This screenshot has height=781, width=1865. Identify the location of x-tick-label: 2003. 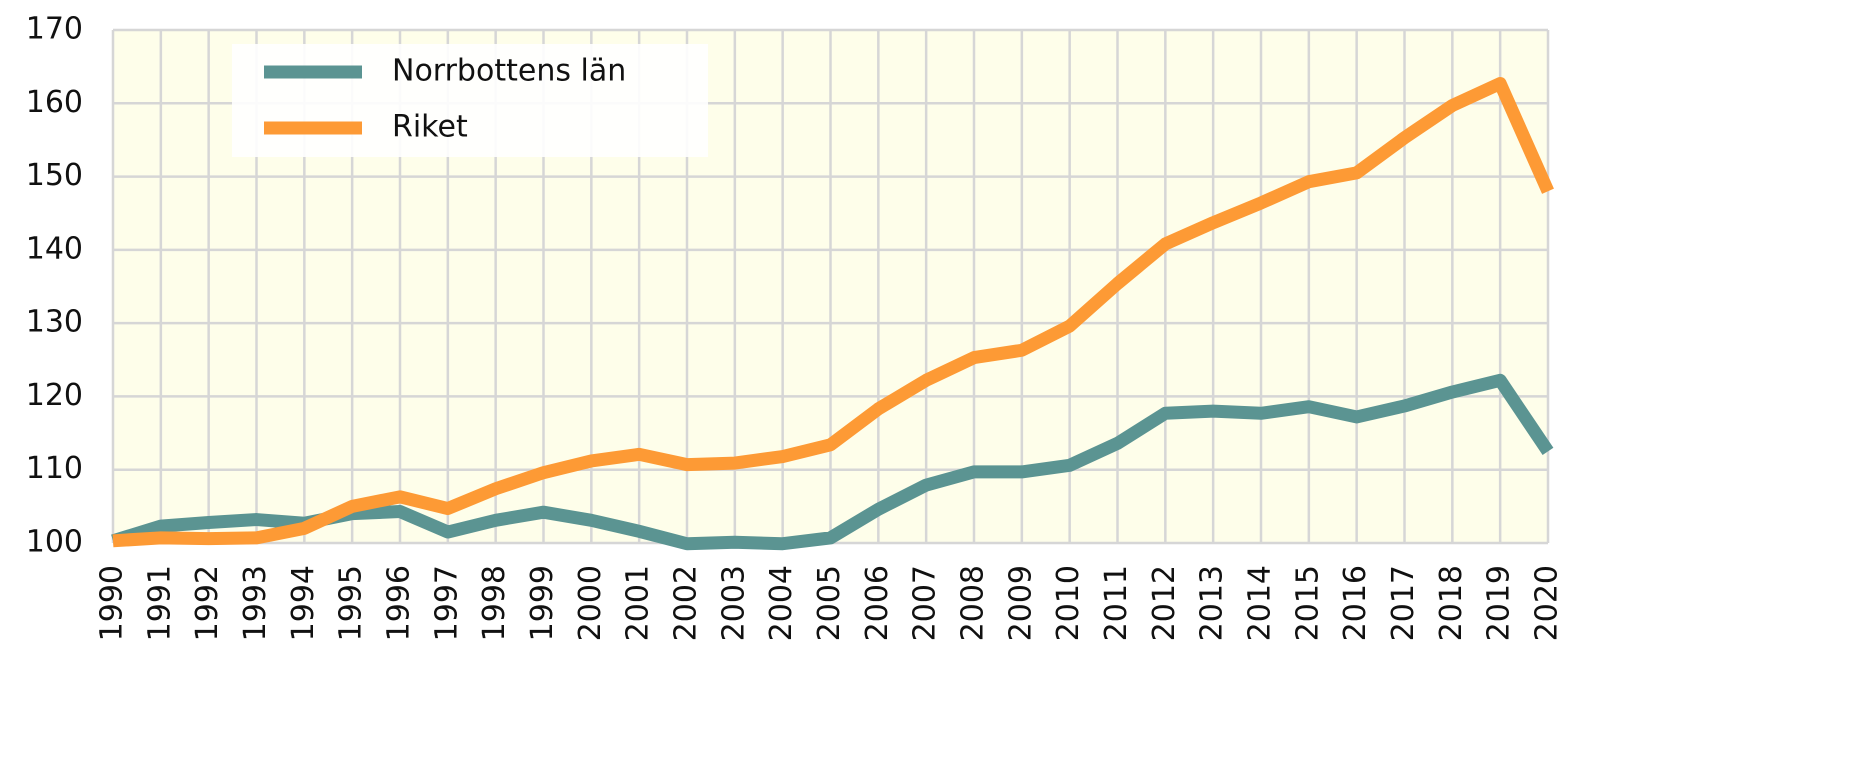
(733, 603).